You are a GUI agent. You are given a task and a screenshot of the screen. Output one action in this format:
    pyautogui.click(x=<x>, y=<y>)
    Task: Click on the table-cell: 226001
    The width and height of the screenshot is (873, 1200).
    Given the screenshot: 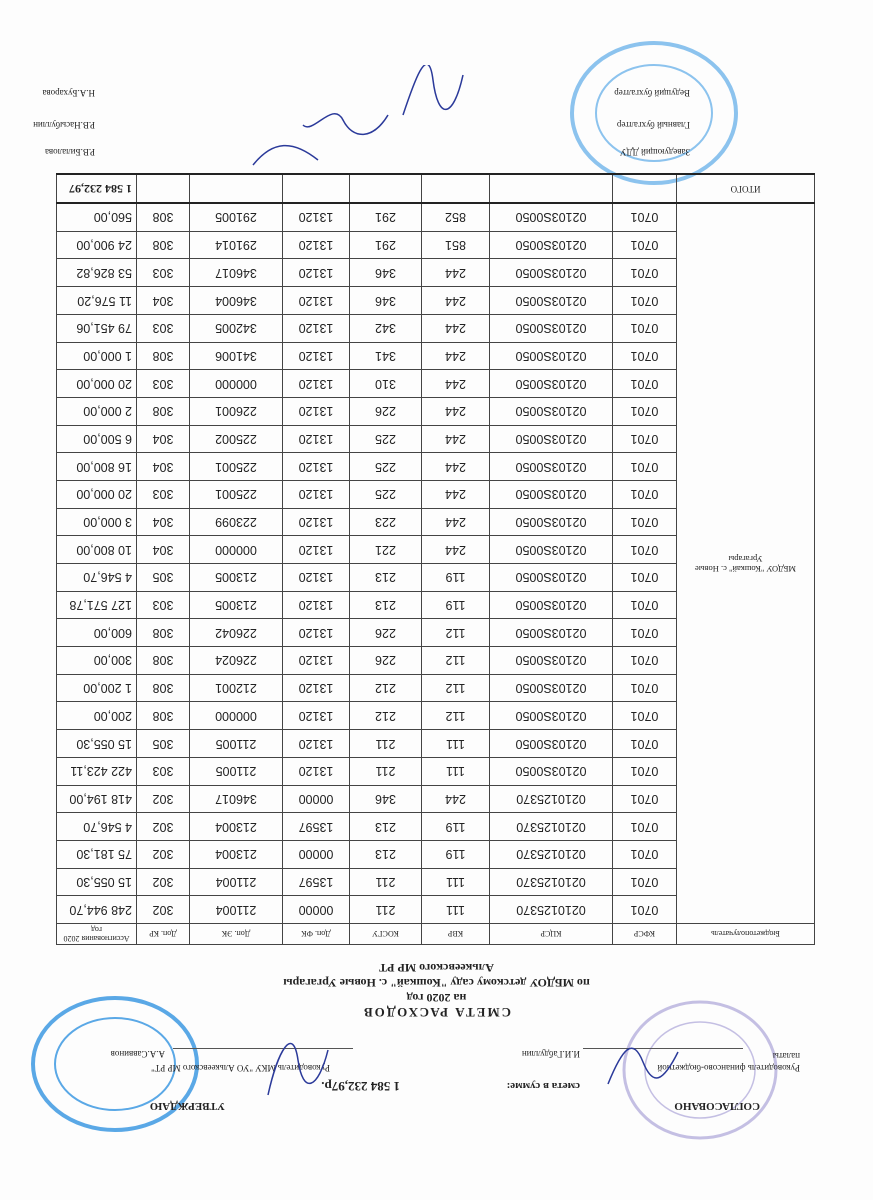 What is the action you would take?
    pyautogui.click(x=236, y=411)
    